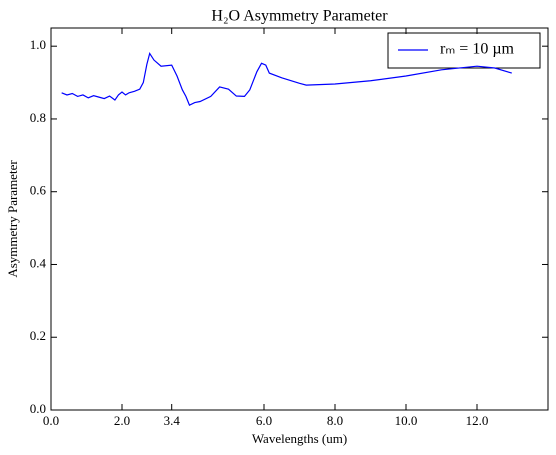 This screenshot has height=455, width=556. What do you see at coordinates (172, 420) in the screenshot?
I see `x-tick-label: 3.4` at bounding box center [172, 420].